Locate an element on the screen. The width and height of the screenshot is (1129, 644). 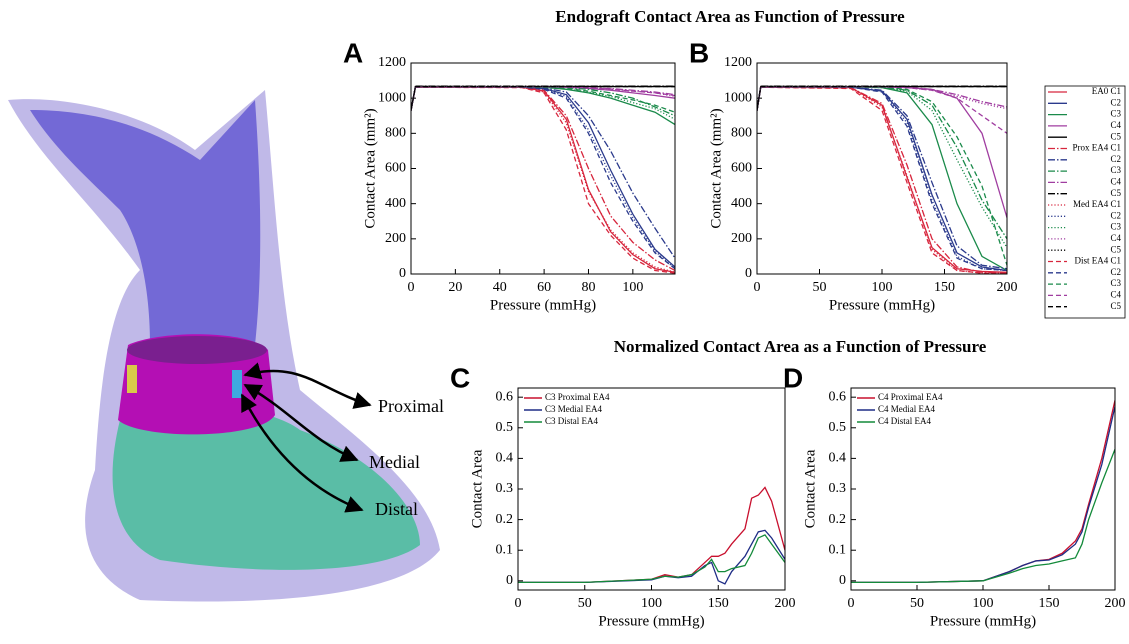
legend-label: Prox EA4 C1 is located at coordinates (1096, 148).